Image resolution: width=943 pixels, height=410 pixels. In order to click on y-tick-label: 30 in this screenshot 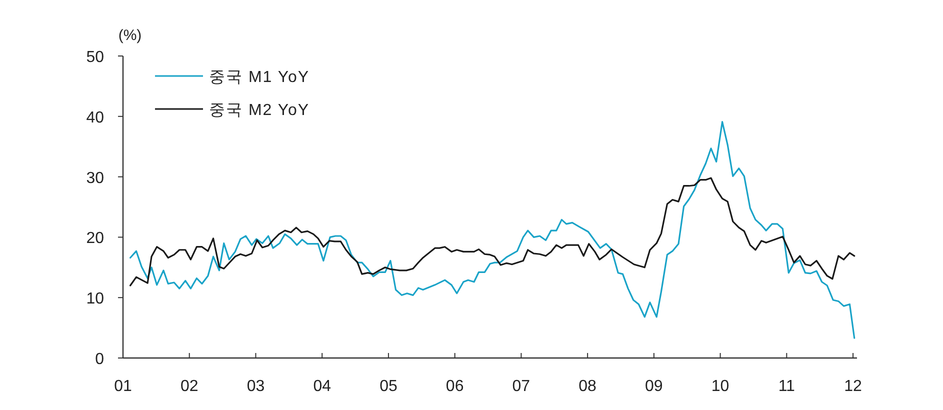, I will do `click(95, 178)`.